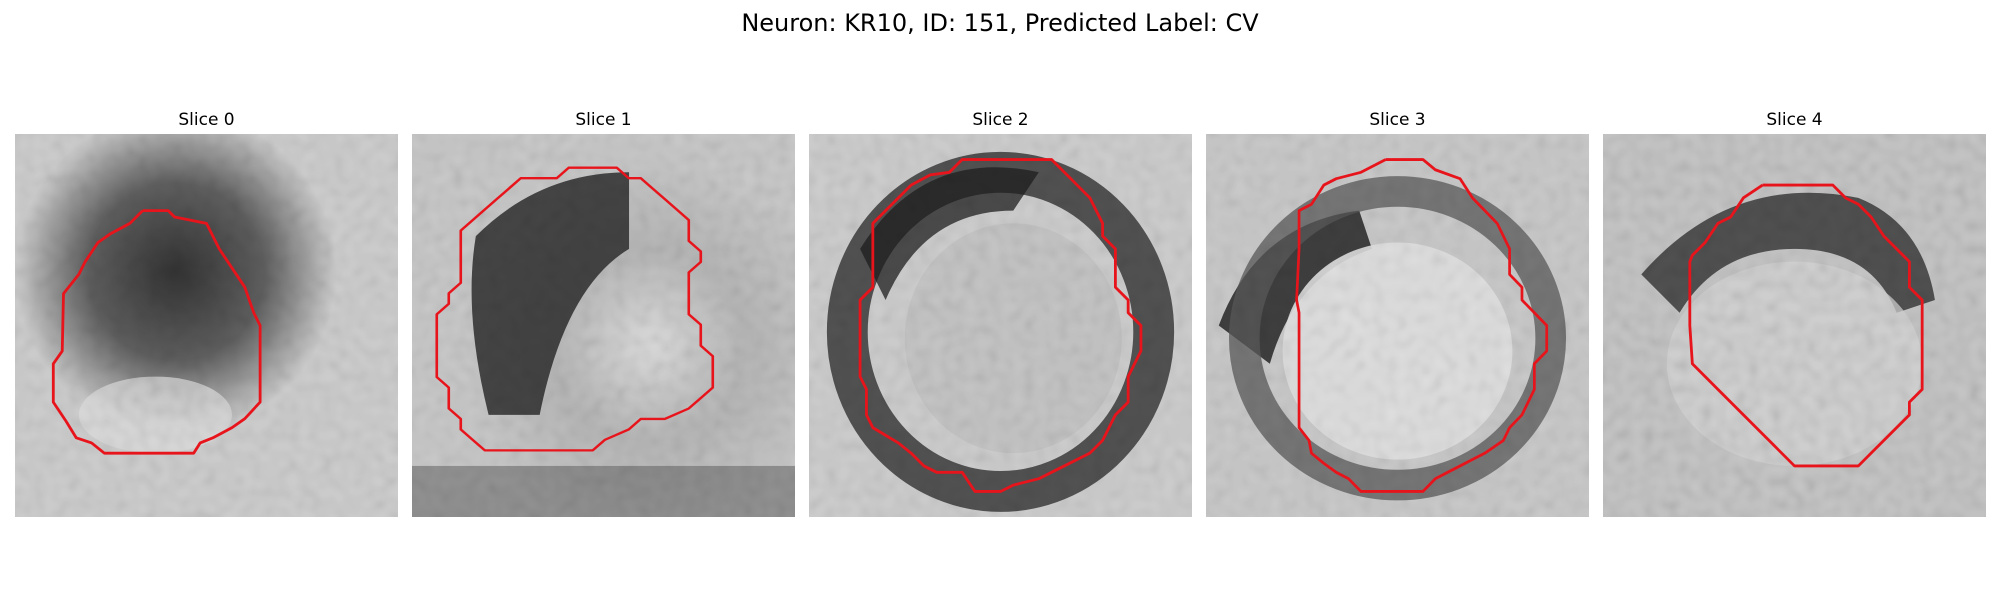  I want to click on slice-panel-4: Slice 4, so click(1794, 313).